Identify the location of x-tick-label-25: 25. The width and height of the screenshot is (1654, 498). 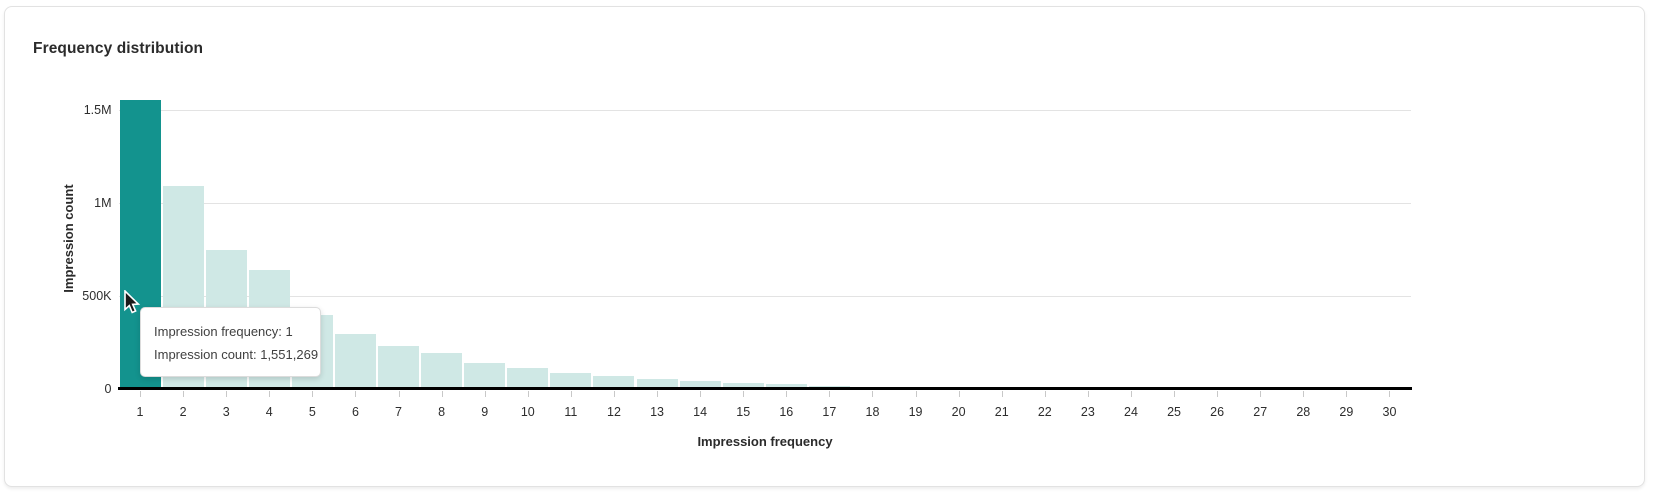
(1174, 412).